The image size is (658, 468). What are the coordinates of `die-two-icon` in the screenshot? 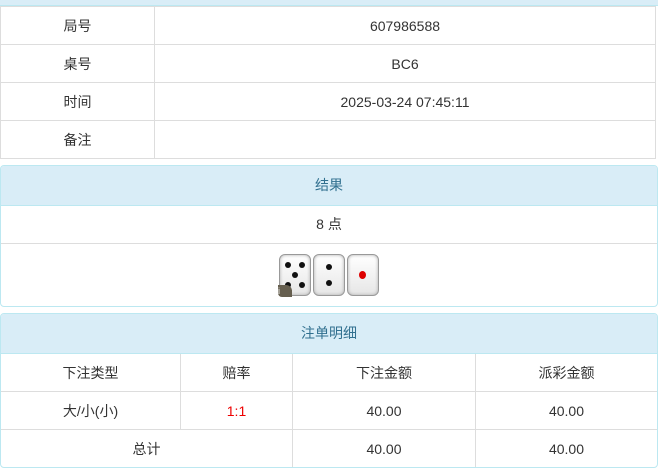 It's located at (329, 275).